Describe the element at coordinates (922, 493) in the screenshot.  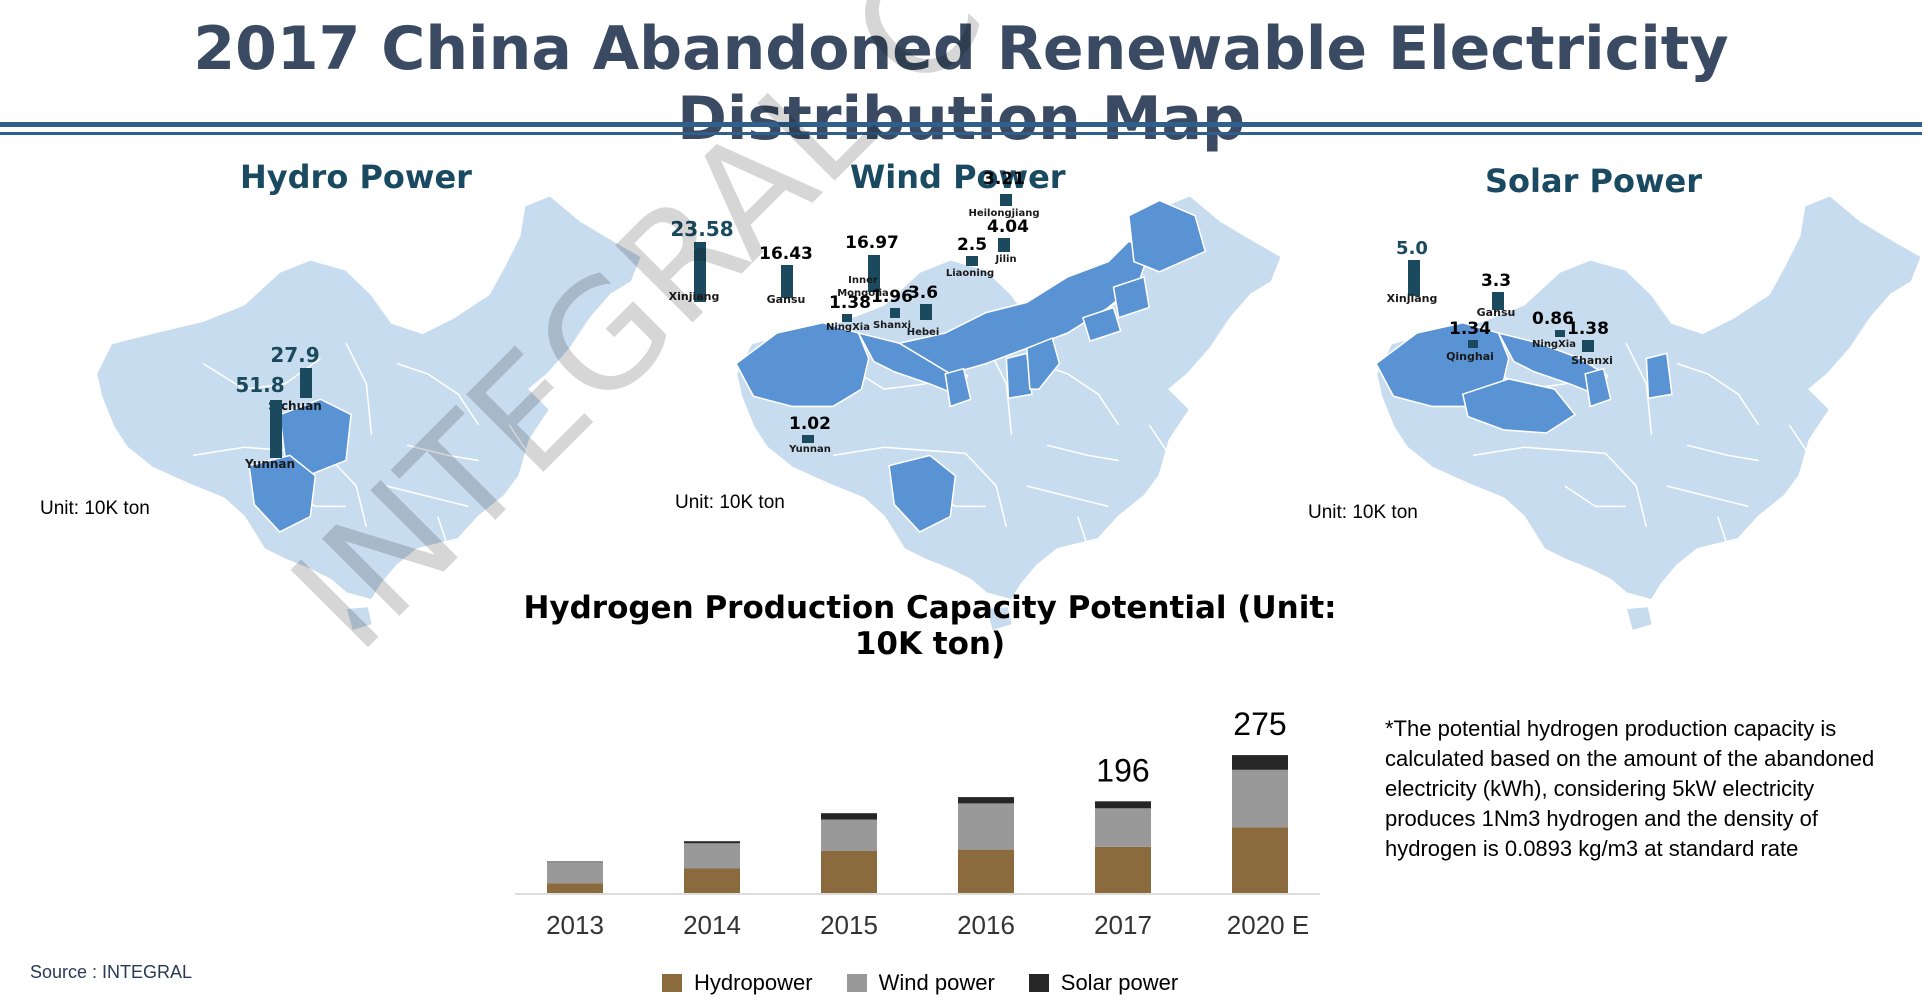
I see `wind-power-region-yunnan` at that location.